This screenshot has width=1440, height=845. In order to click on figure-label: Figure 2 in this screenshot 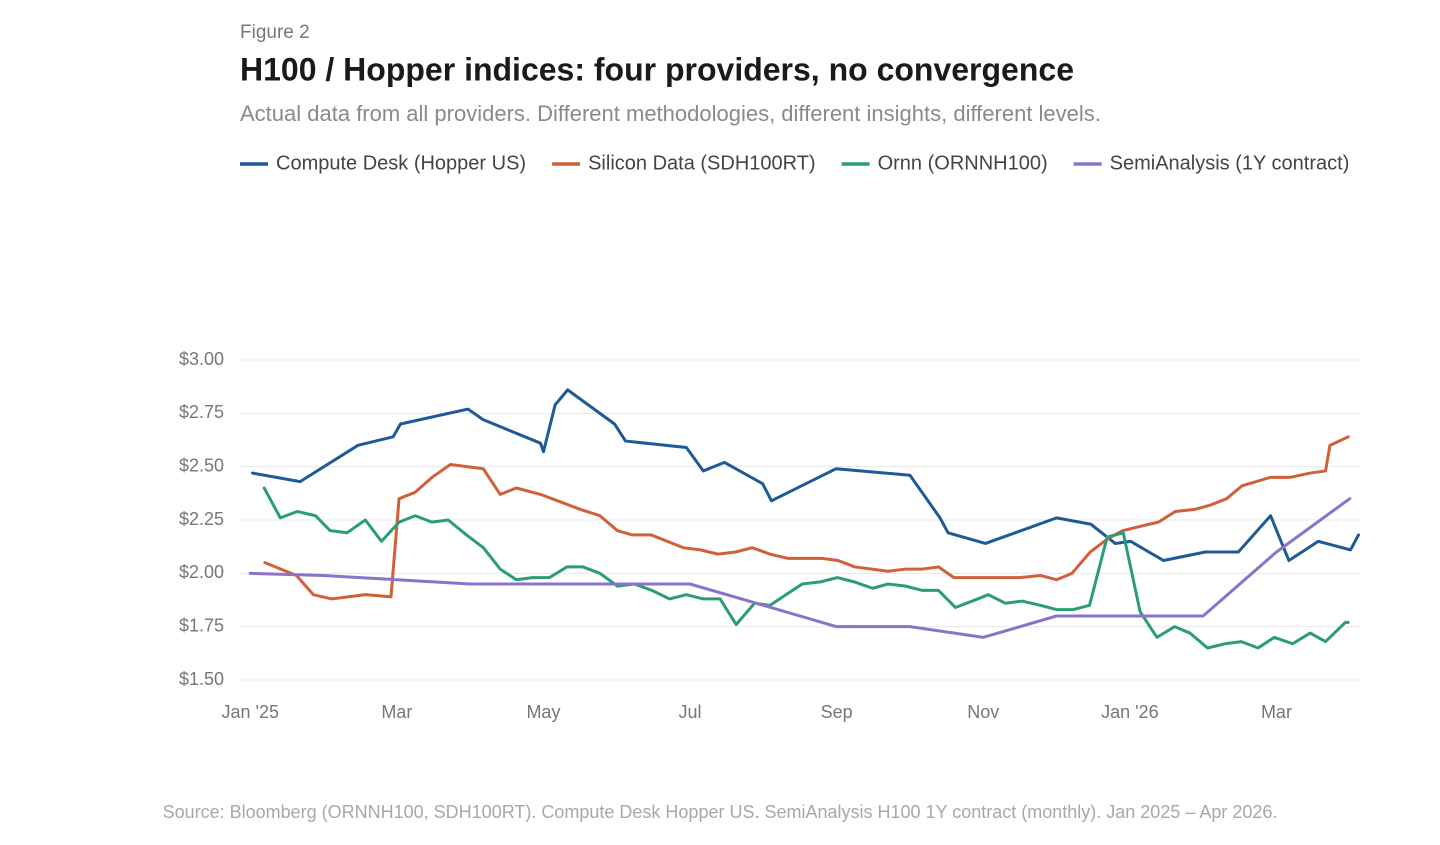, I will do `click(275, 32)`.